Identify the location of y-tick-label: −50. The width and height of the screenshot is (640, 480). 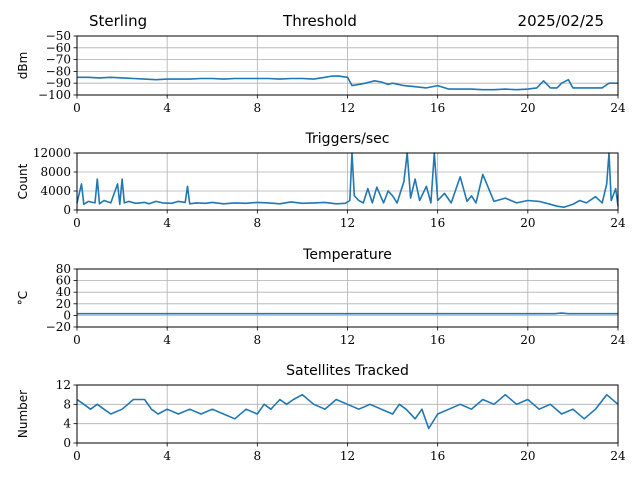
(58, 36).